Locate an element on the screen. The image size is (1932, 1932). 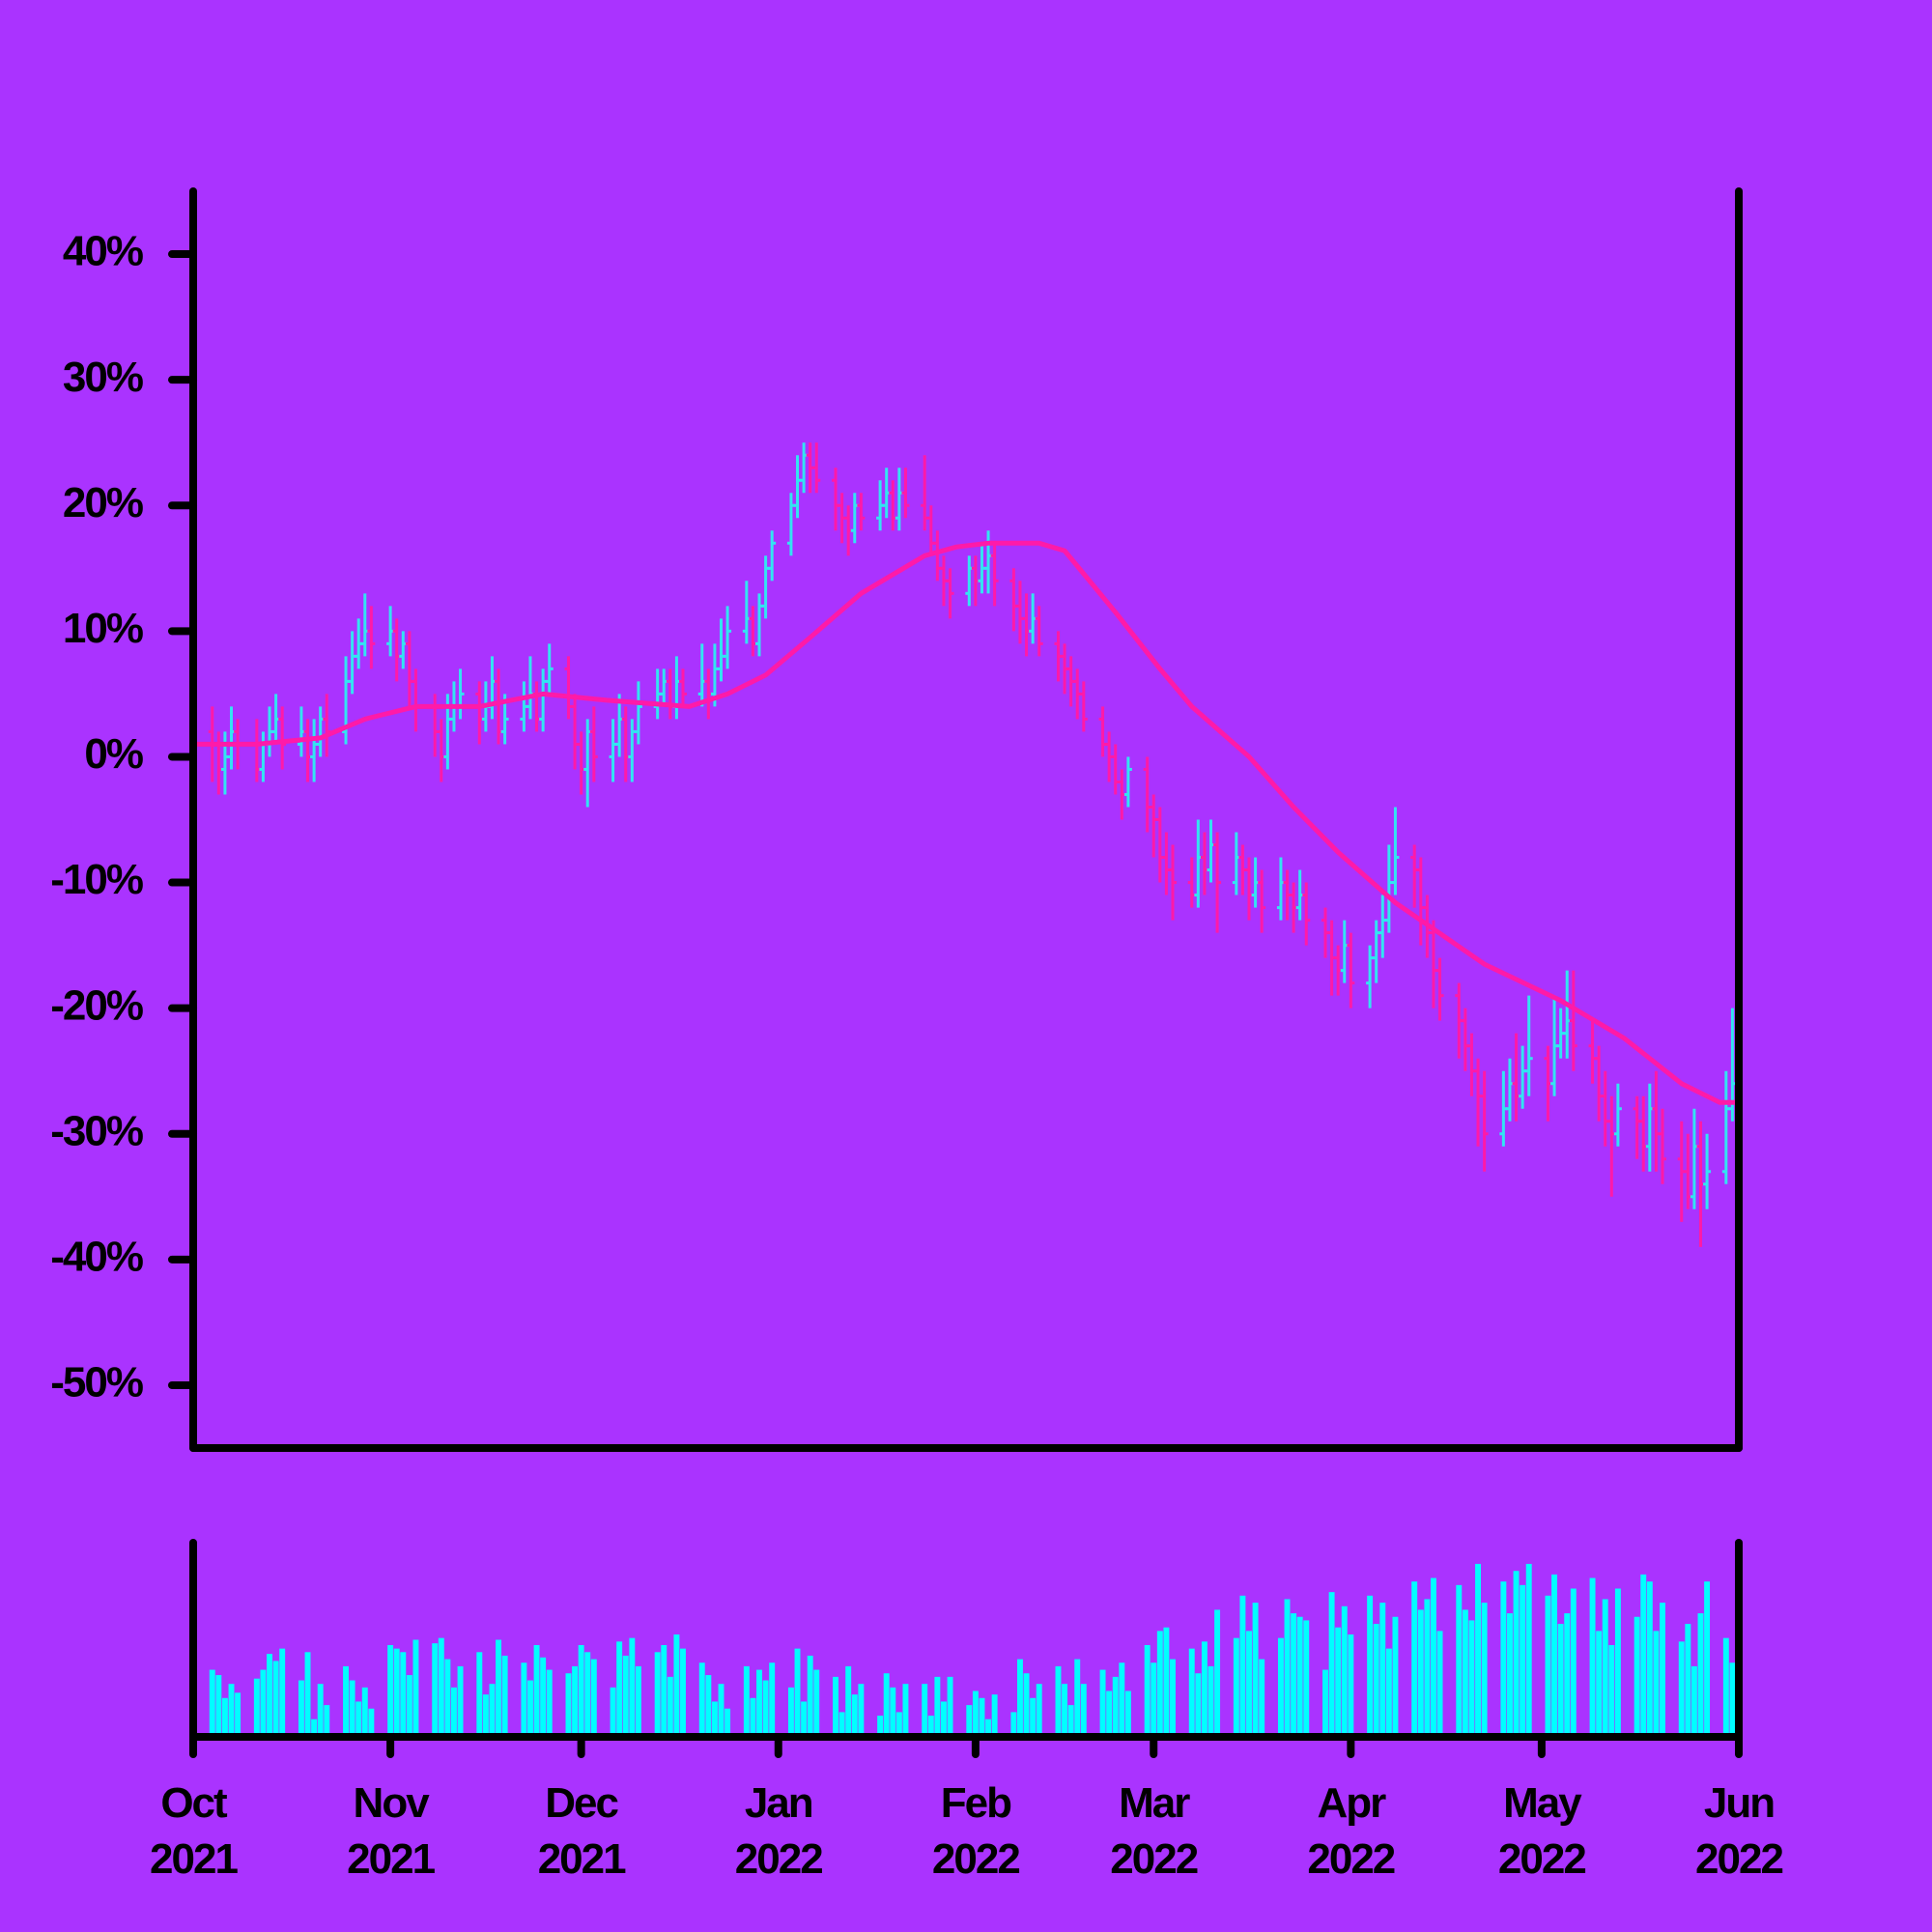
x-tick-label: Mar 2022 is located at coordinates (1154, 1831).